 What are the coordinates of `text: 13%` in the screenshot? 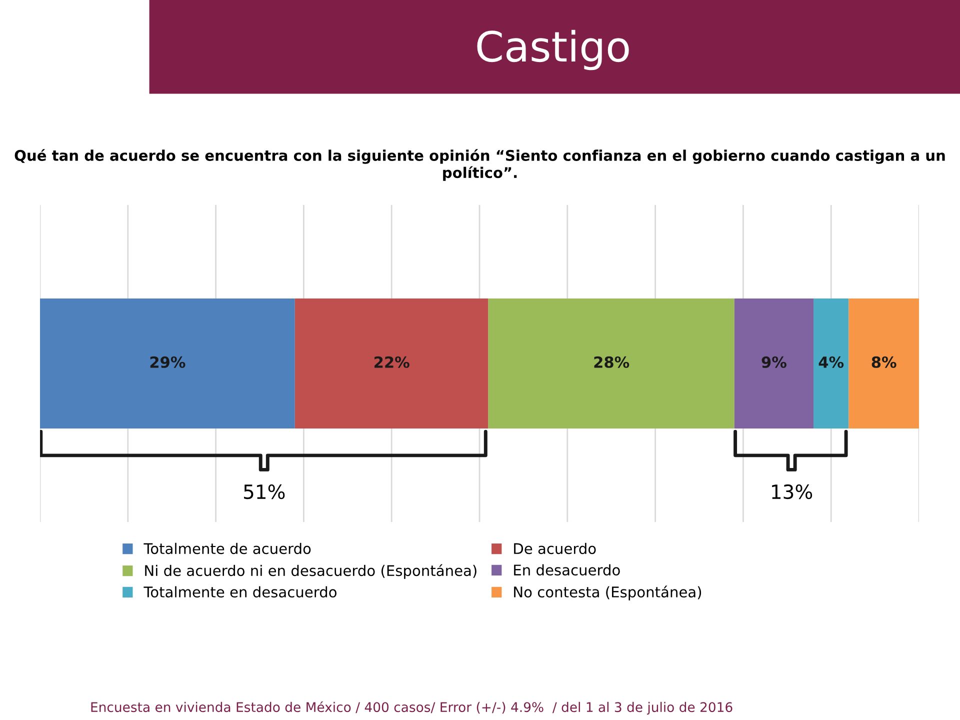 It's located at (792, 492).